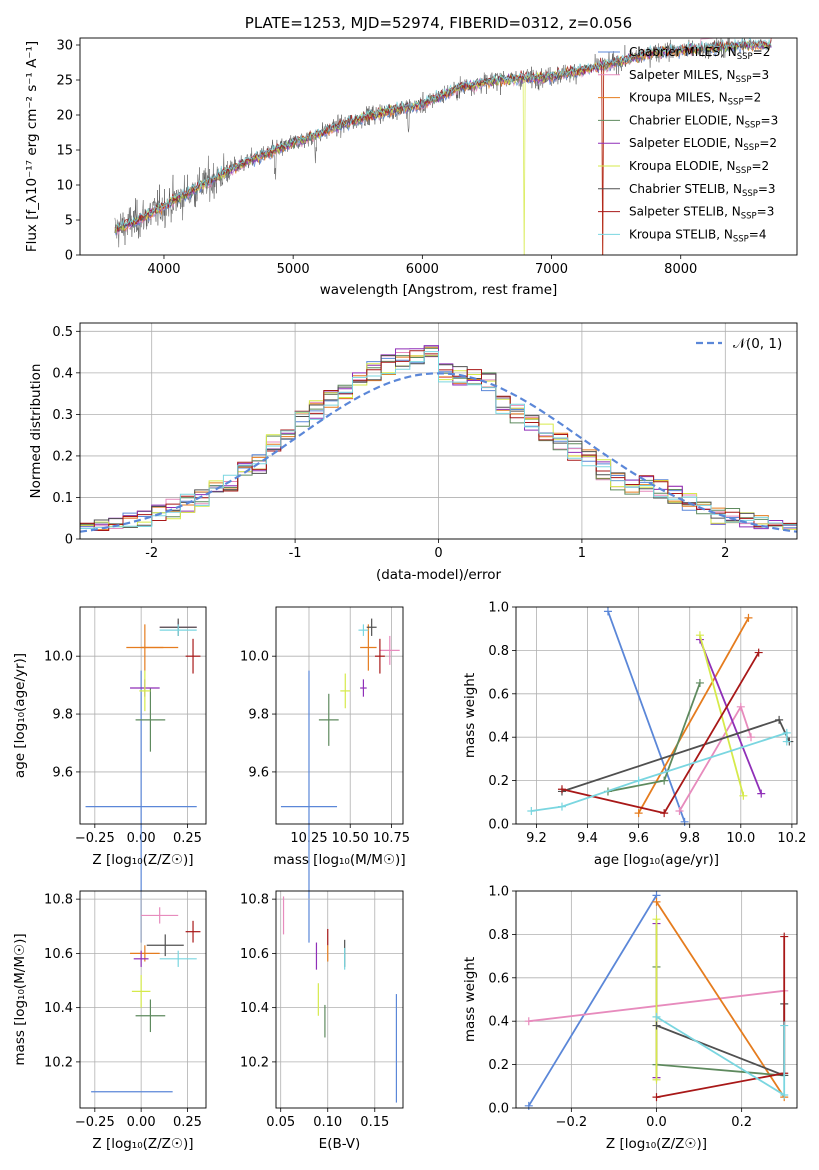 This screenshot has height=1170, width=819. What do you see at coordinates (254, 657) in the screenshot?
I see `y-tick-label: 10.0` at bounding box center [254, 657].